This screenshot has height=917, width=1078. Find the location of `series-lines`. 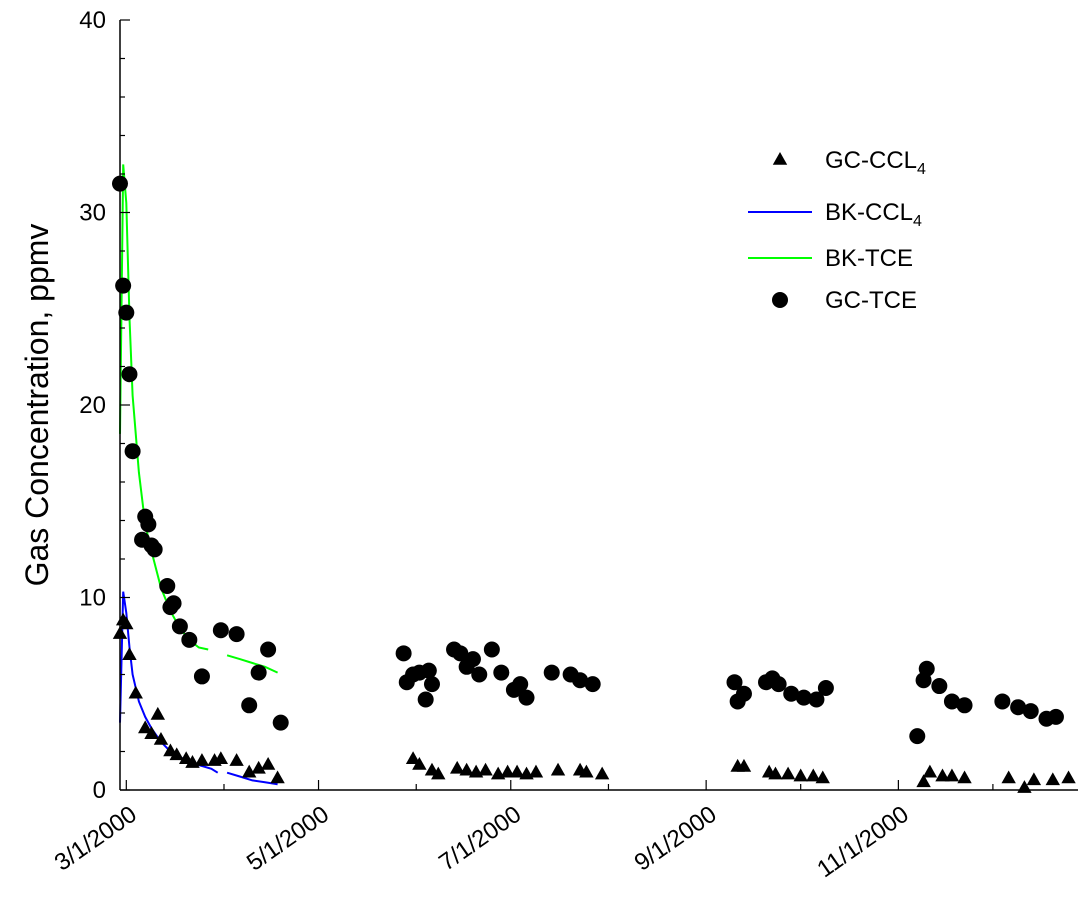

series-lines is located at coordinates (199, 475).